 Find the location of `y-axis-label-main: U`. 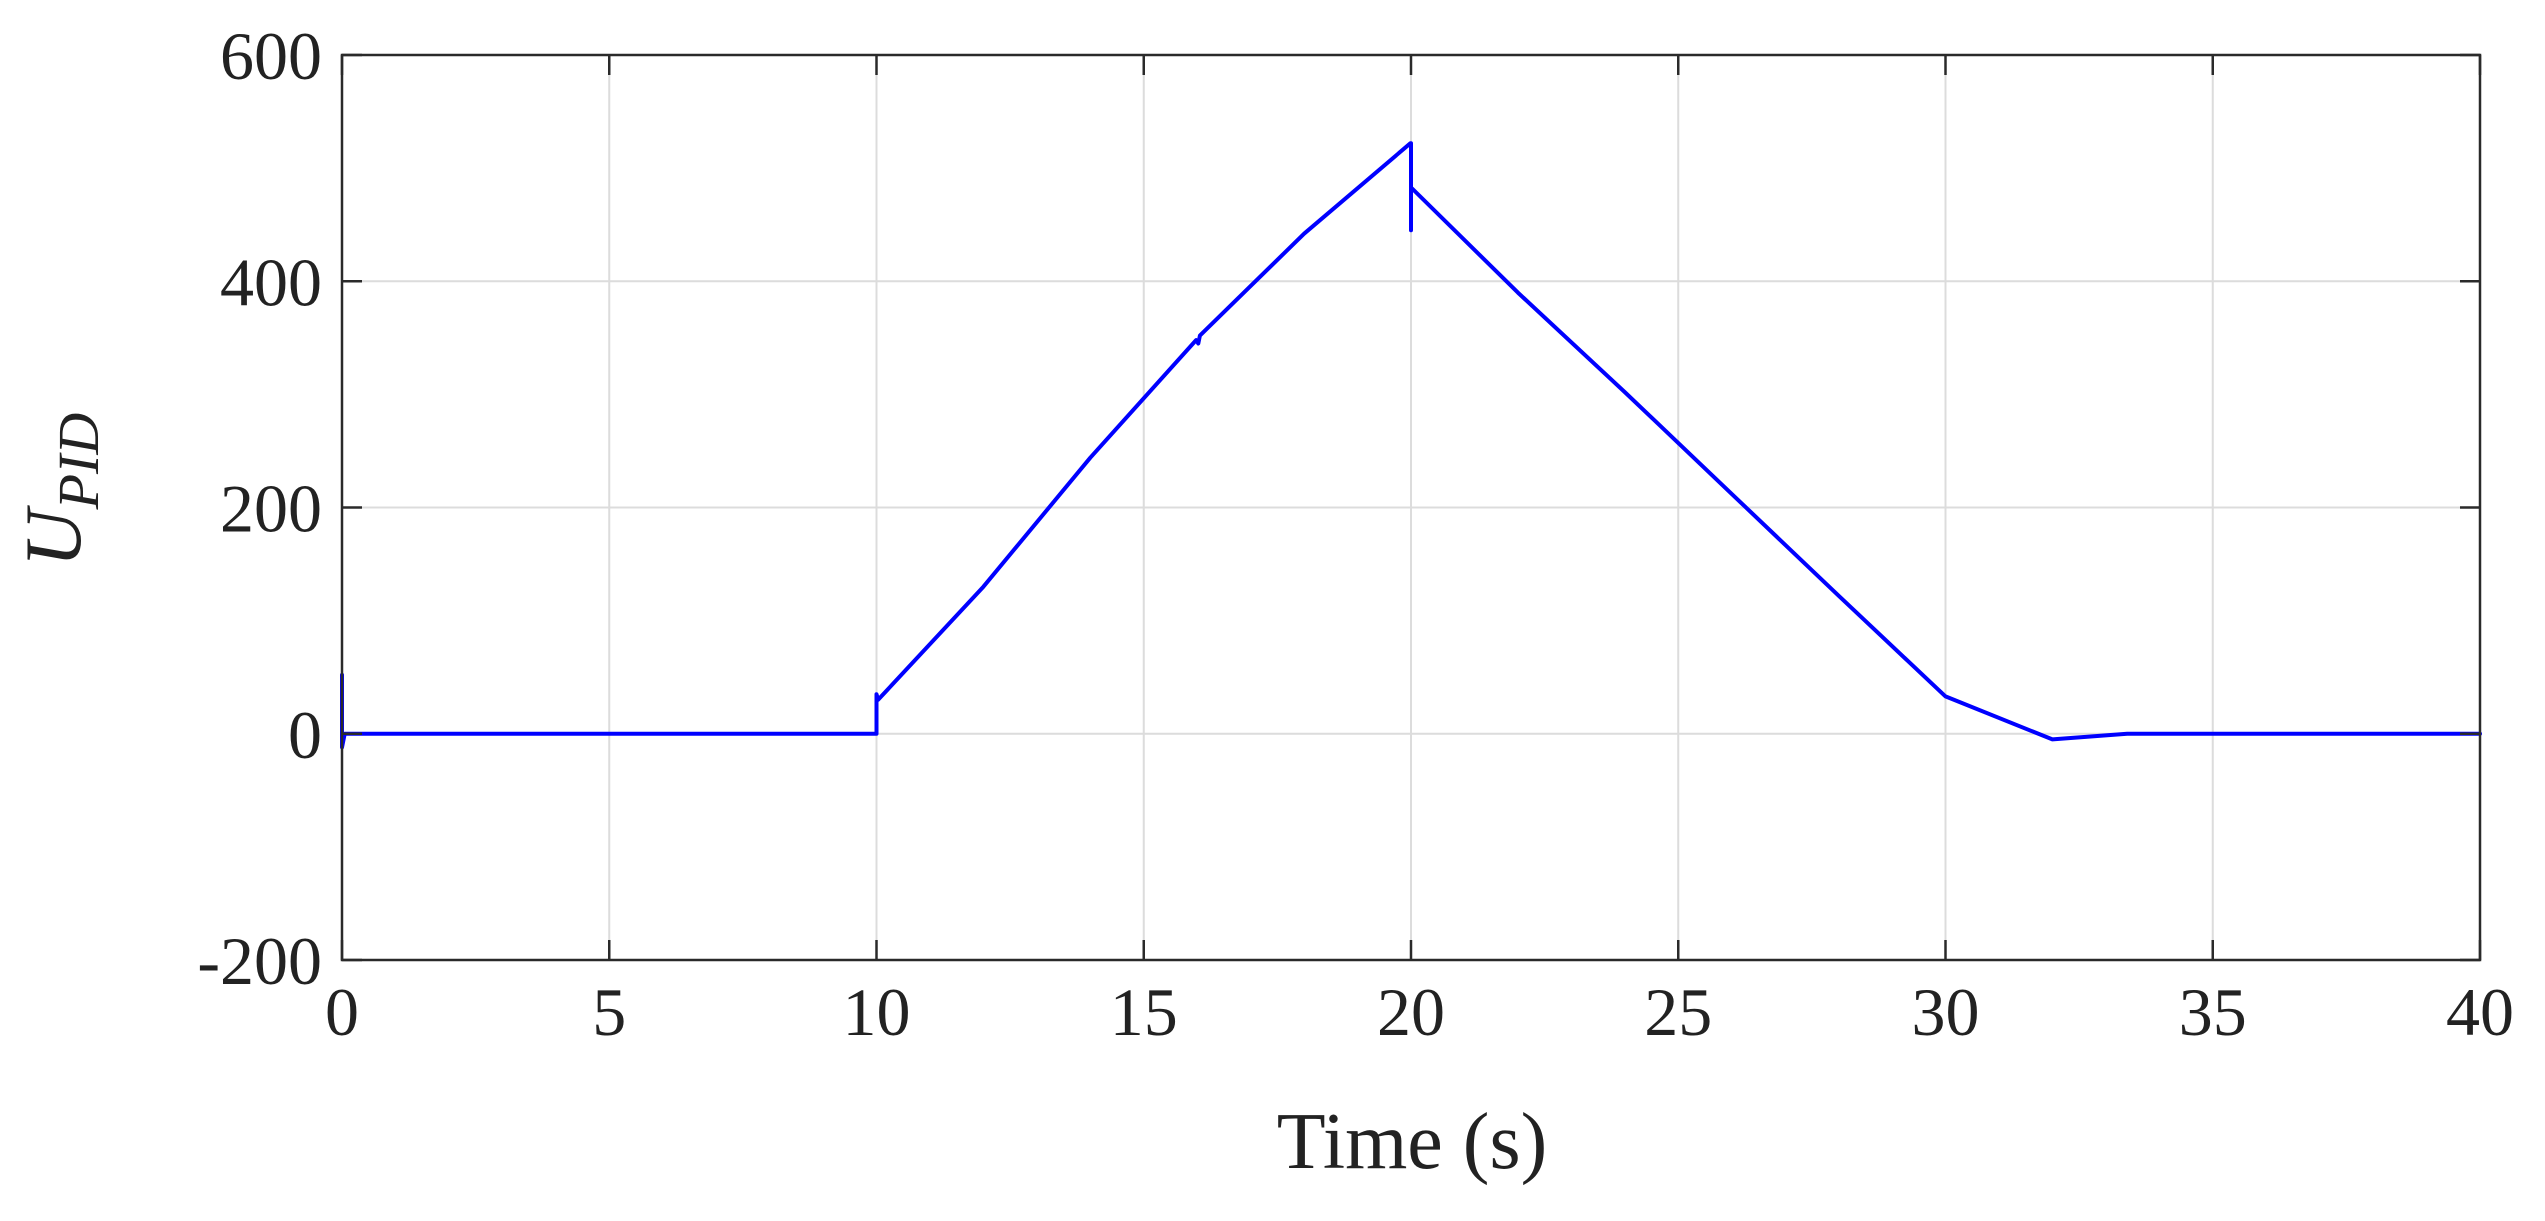

y-axis-label-main: U is located at coordinates (54, 535).